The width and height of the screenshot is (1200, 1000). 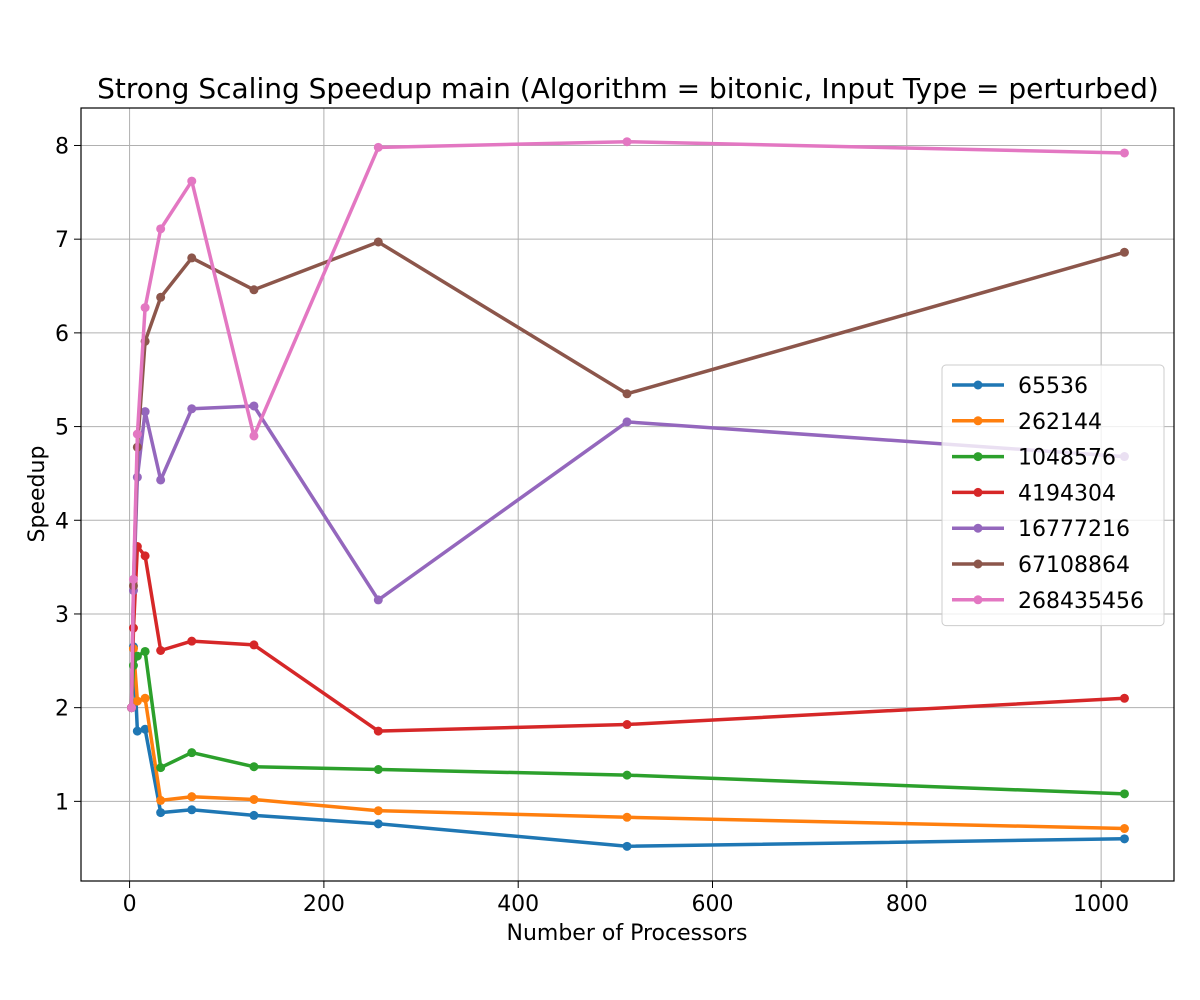 What do you see at coordinates (62, 428) in the screenshot?
I see `y-tick-label: 5` at bounding box center [62, 428].